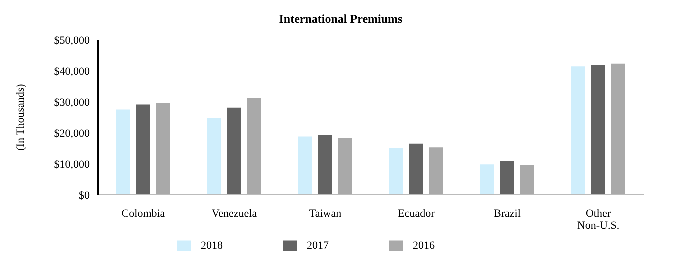 Image resolution: width=682 pixels, height=261 pixels. Describe the element at coordinates (72, 102) in the screenshot. I see `y-tick-label: $30,000` at that location.